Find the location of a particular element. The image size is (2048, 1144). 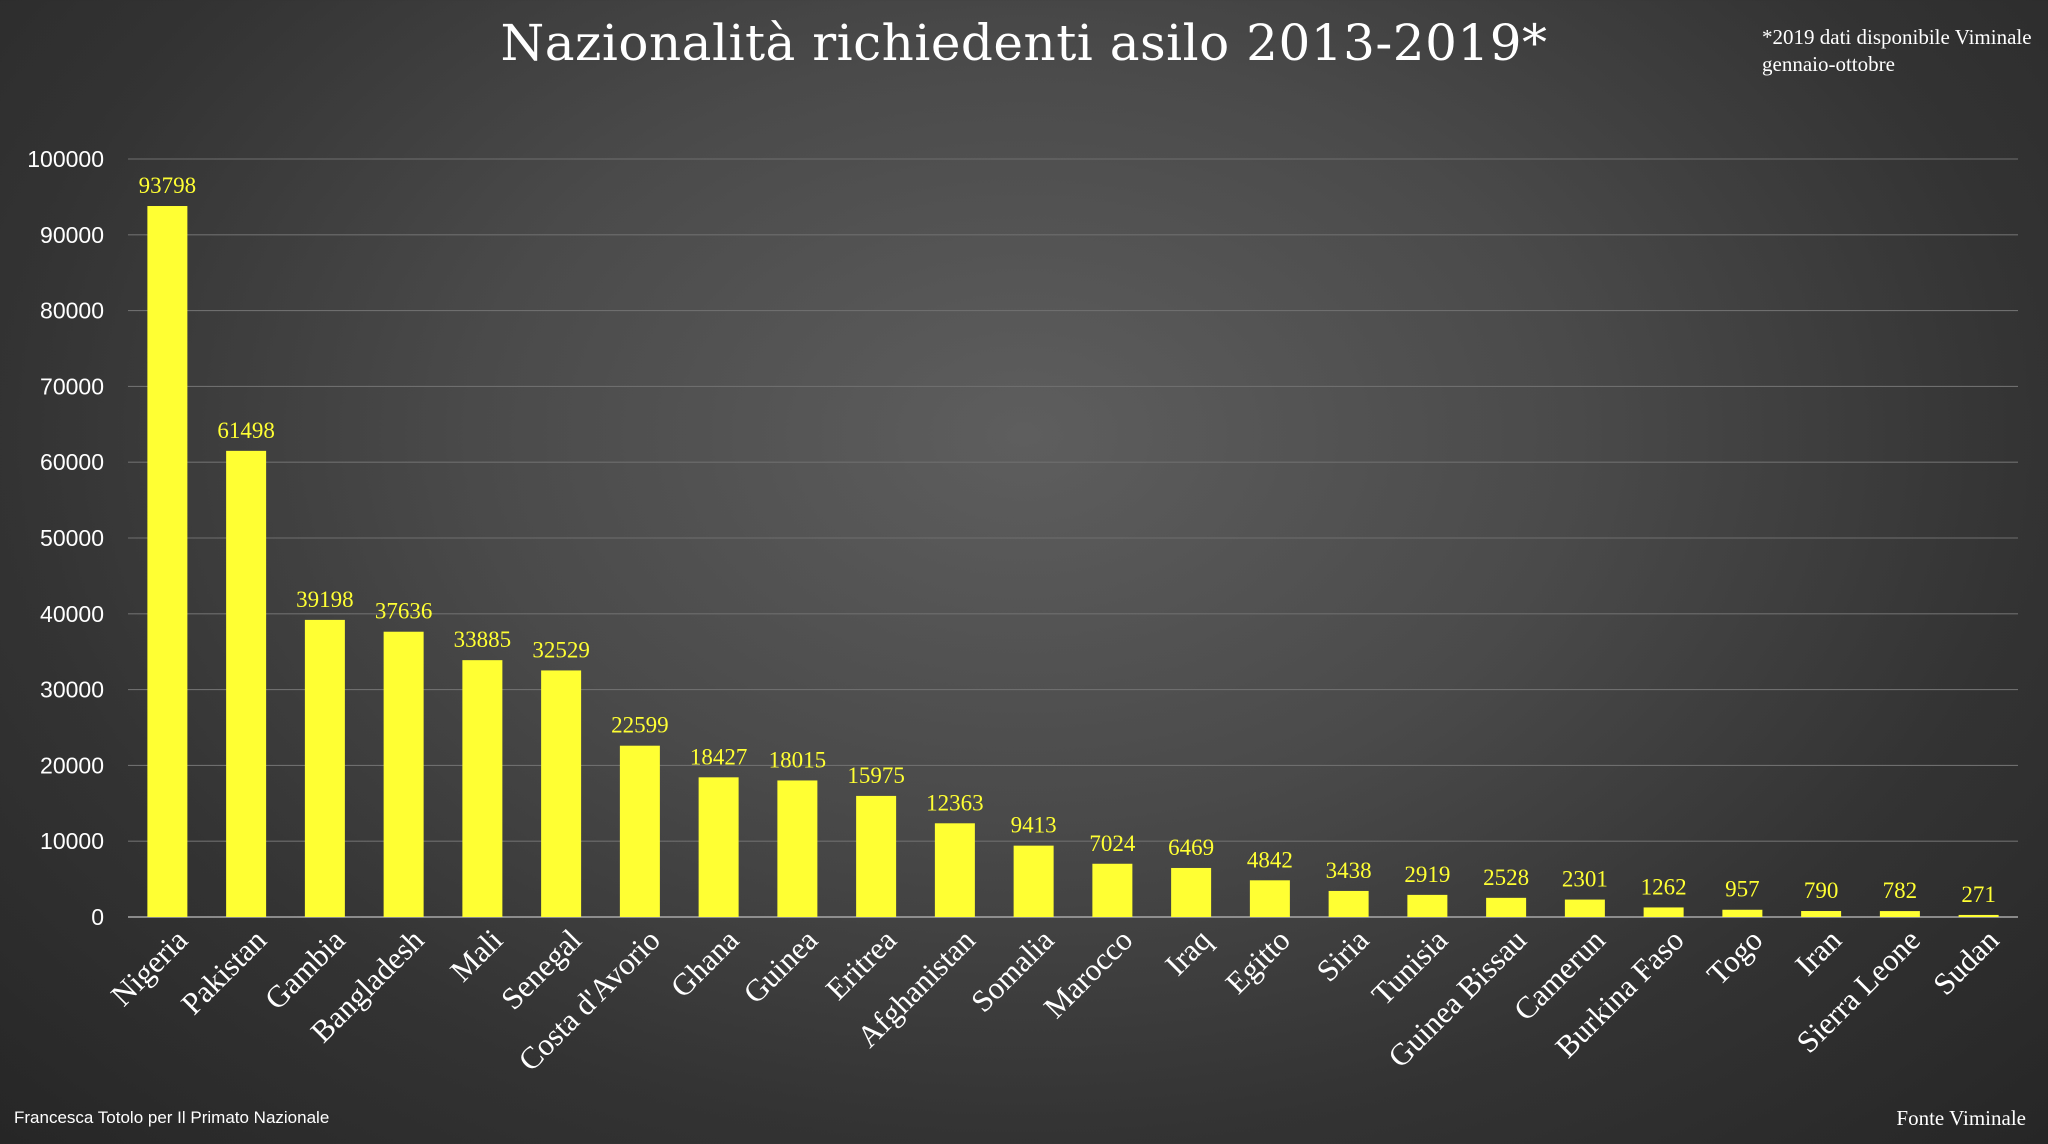

data-label: 782 is located at coordinates (1900, 890).